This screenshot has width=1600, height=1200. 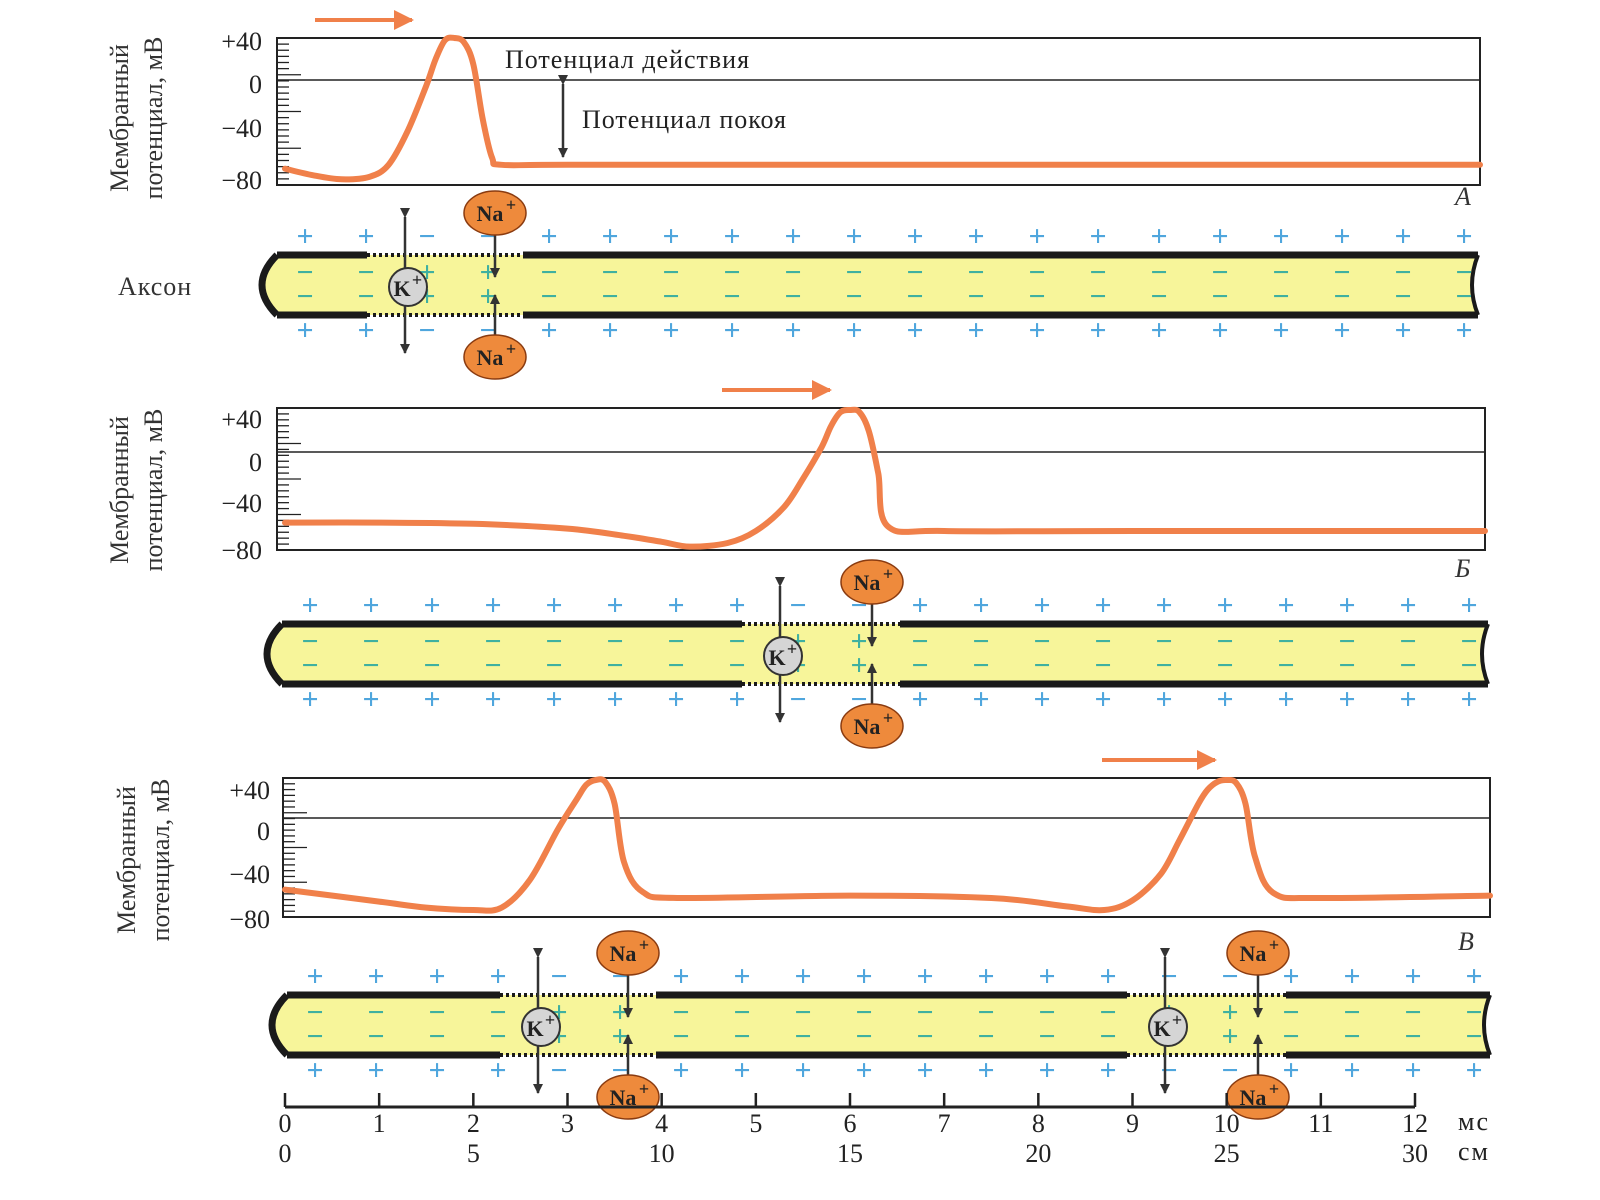 What do you see at coordinates (567, 1123) in the screenshot?
I see `ms-tick-label: 3` at bounding box center [567, 1123].